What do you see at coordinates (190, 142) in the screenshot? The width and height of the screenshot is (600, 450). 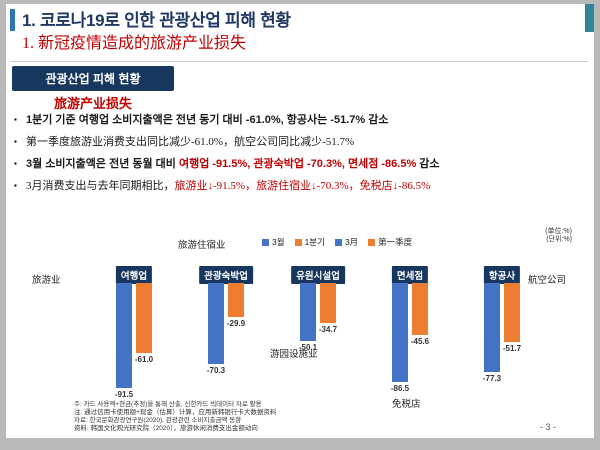 I see `bullet-text: 第一季度旅游业消费支出同比减少-61.0%，航空公司同比减少-51.7%` at bounding box center [190, 142].